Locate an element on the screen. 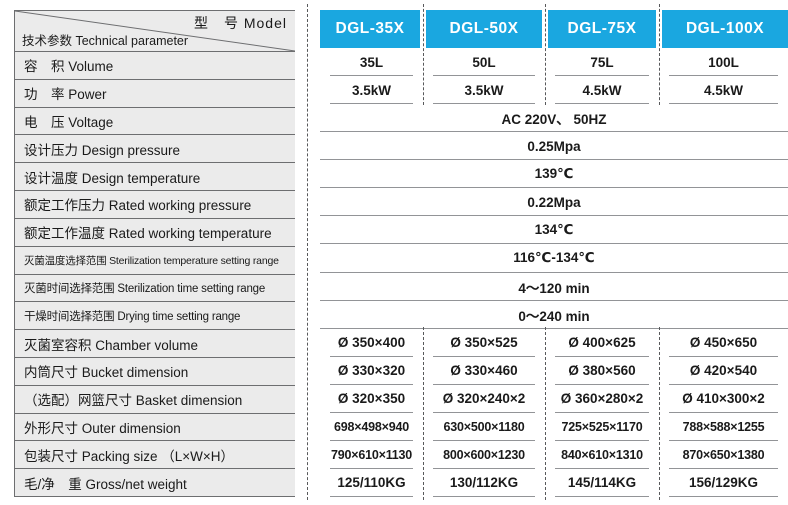 This screenshot has height=505, width=788. value-cell: 100L is located at coordinates (723, 62).